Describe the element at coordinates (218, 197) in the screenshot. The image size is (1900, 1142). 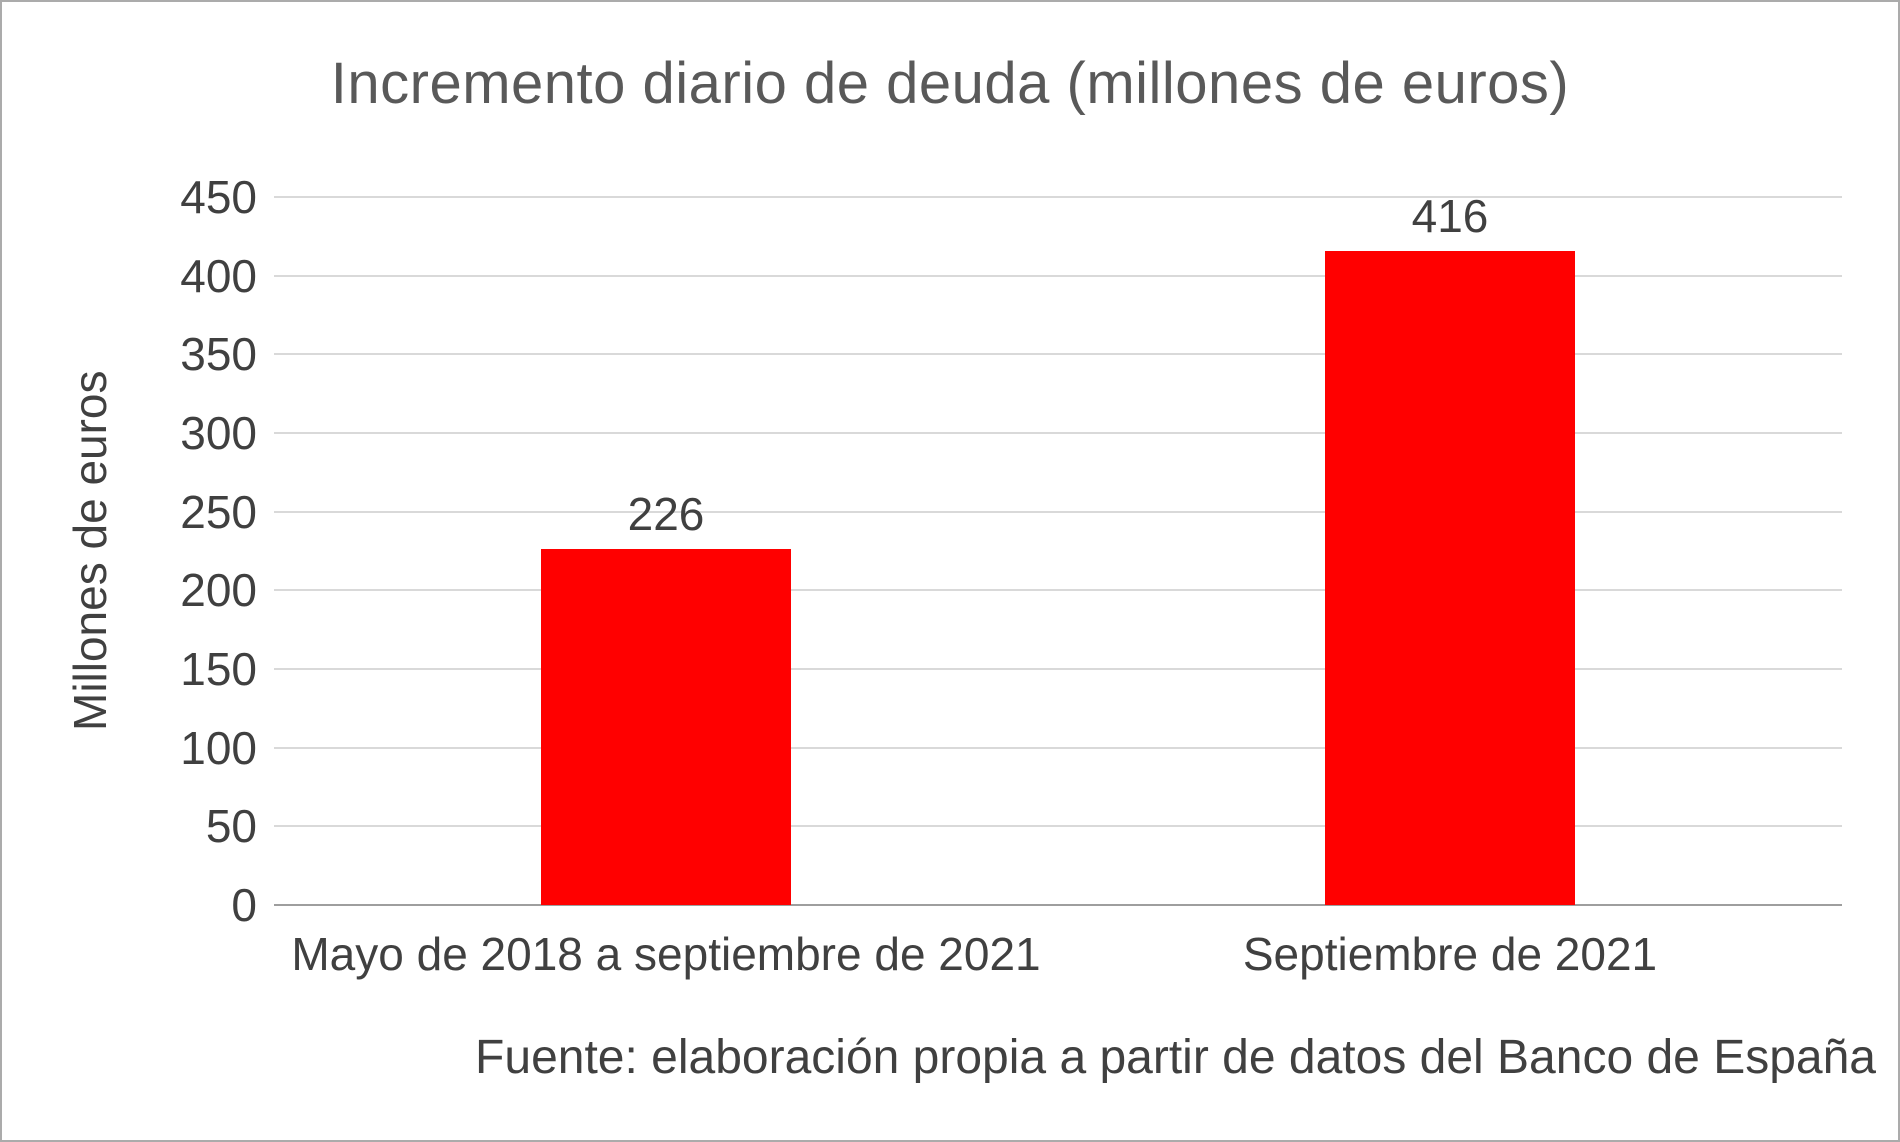
I see `y-tick-label: 450` at that location.